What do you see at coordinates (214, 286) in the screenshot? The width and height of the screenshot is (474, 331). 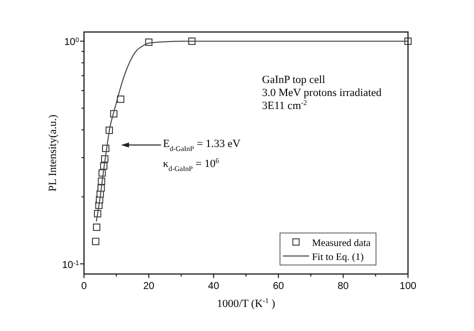 I see `x-tick-label: 40` at bounding box center [214, 286].